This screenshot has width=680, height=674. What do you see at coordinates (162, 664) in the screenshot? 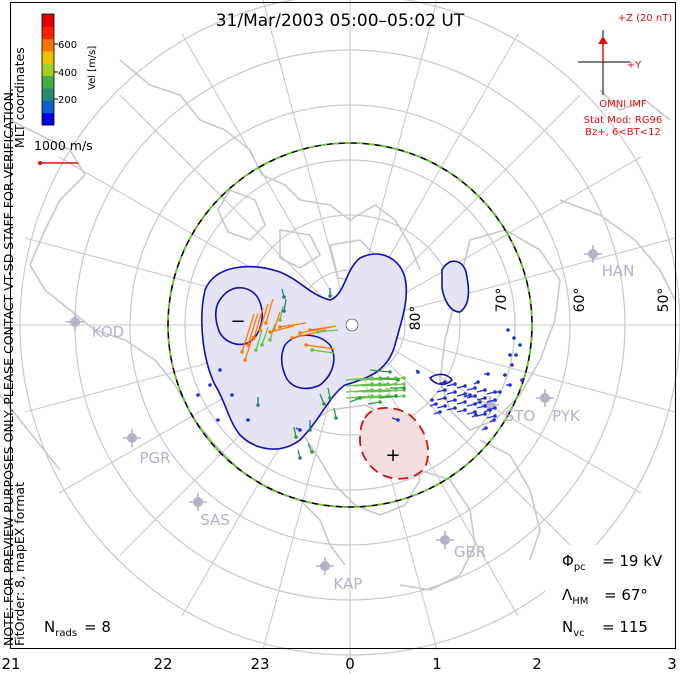
I see `mlt-label-22: 22` at bounding box center [162, 664].